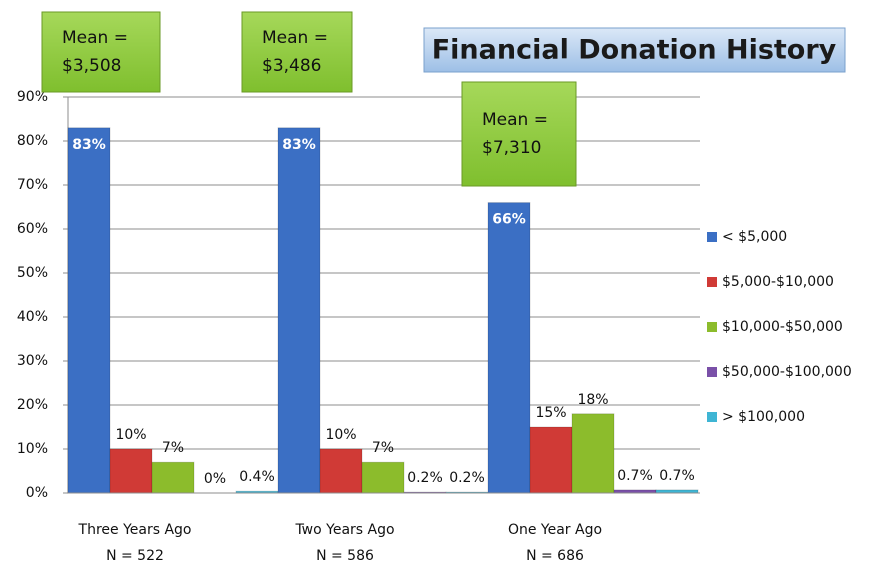  What do you see at coordinates (32, 361) in the screenshot?
I see `y-tick-label: 30%` at bounding box center [32, 361].